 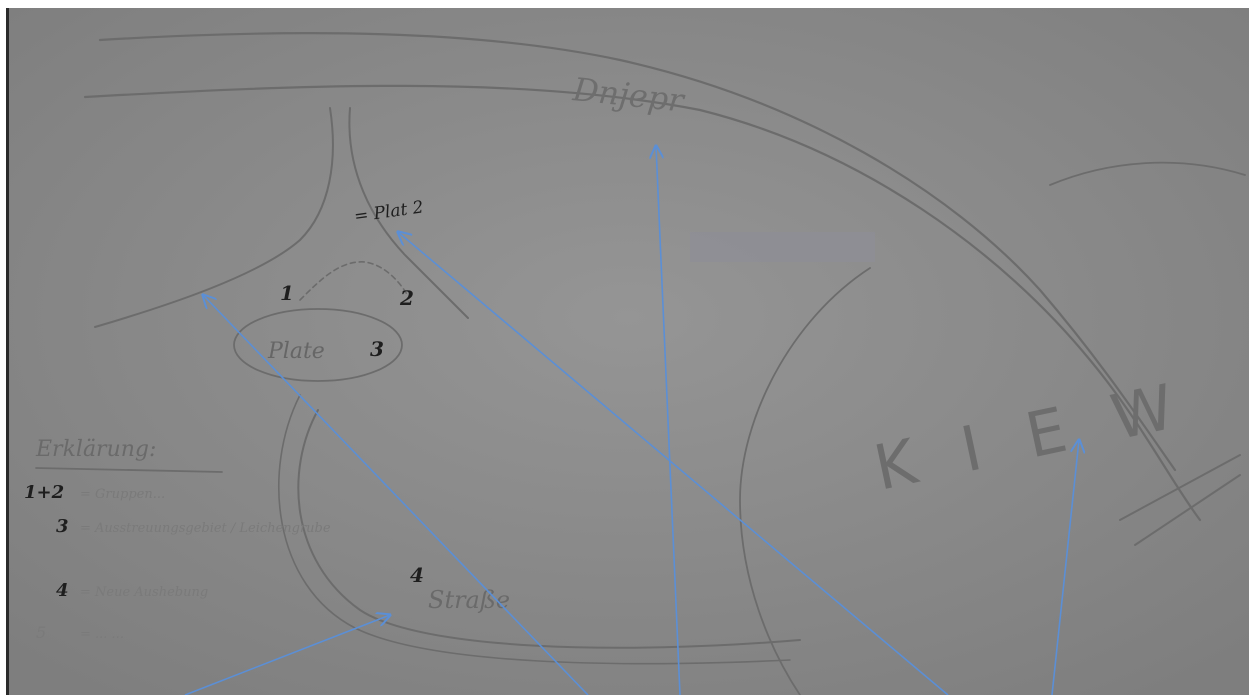 I want to click on photo-left-edge, so click(x=7, y=351).